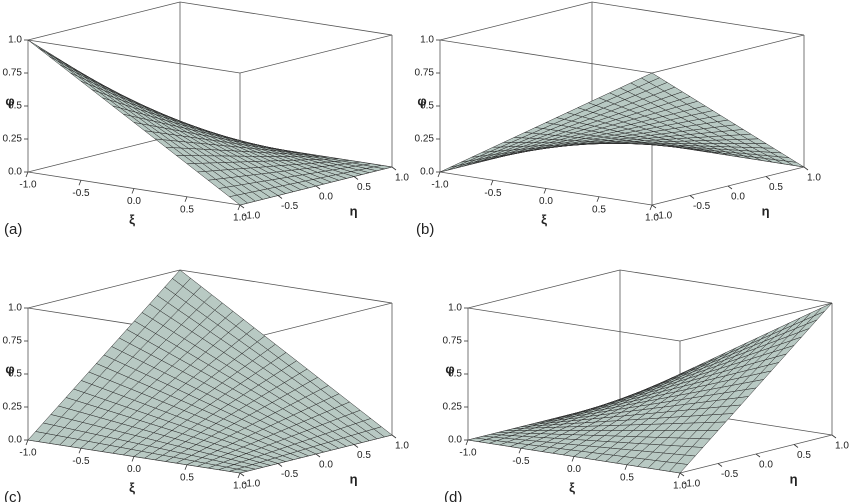  What do you see at coordinates (738, 197) in the screenshot?
I see `y-tick-label: 0.0` at bounding box center [738, 197].